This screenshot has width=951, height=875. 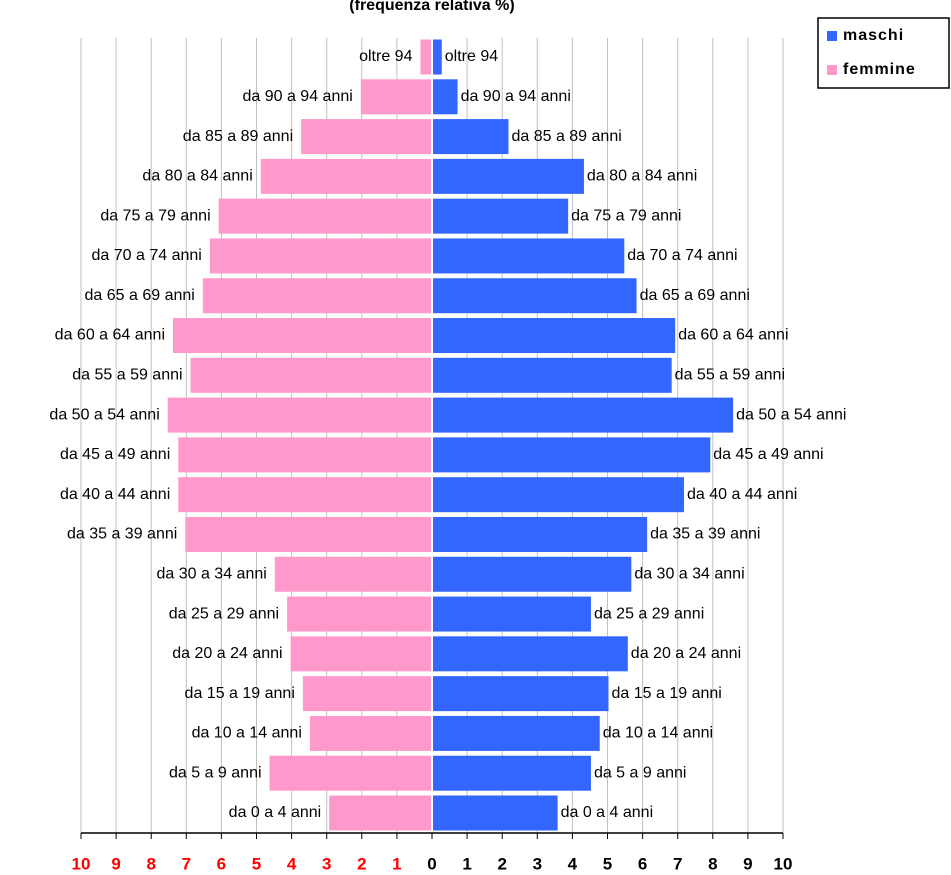 What do you see at coordinates (883, 53) in the screenshot?
I see `legend-box` at bounding box center [883, 53].